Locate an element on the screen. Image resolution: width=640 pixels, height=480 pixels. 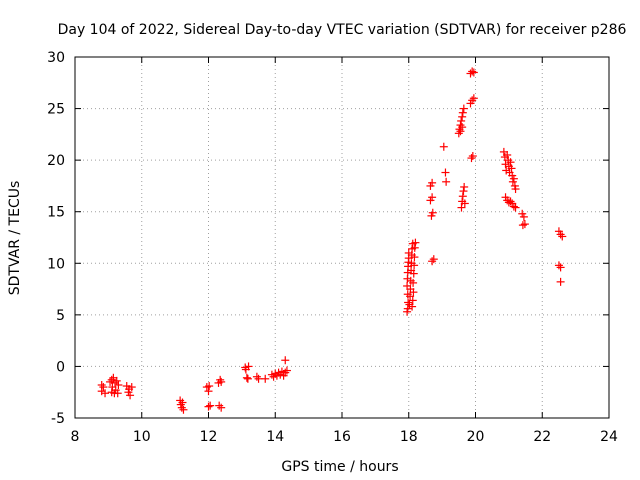
y-tick-label: 5 is located at coordinates (60, 316).